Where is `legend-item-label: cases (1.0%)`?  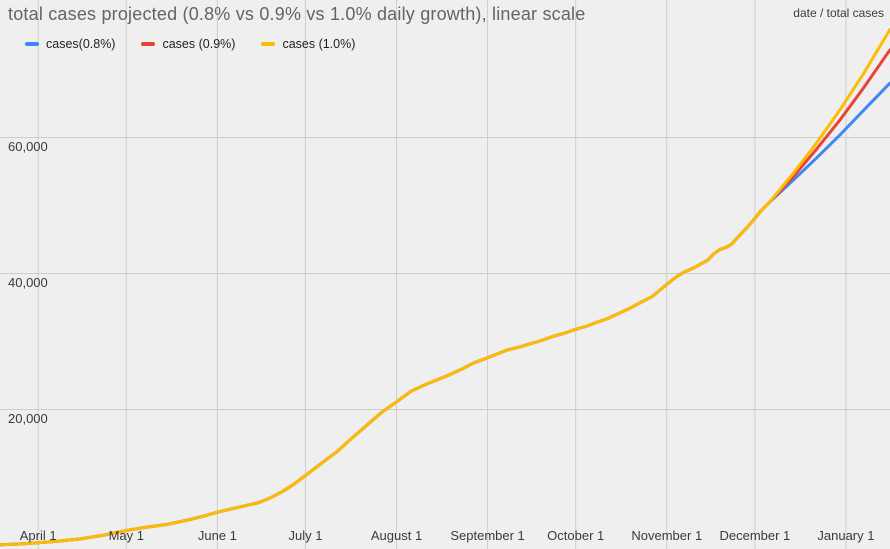
legend-item-label: cases (1.0%) is located at coordinates (319, 44).